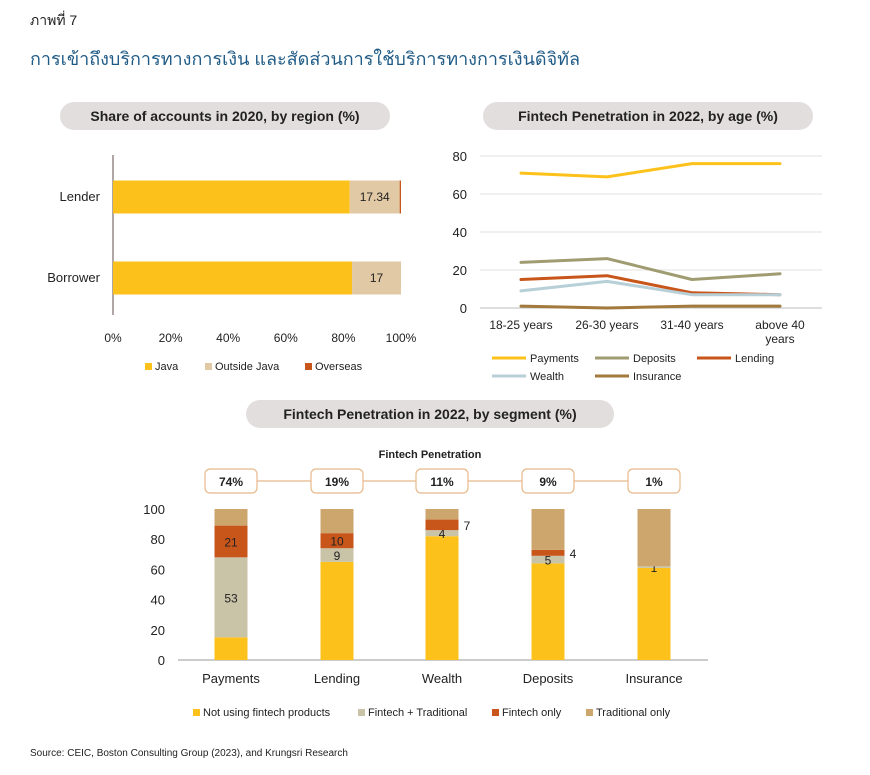 The width and height of the screenshot is (870, 775). I want to click on data-label-lender: 17.34, so click(375, 197).